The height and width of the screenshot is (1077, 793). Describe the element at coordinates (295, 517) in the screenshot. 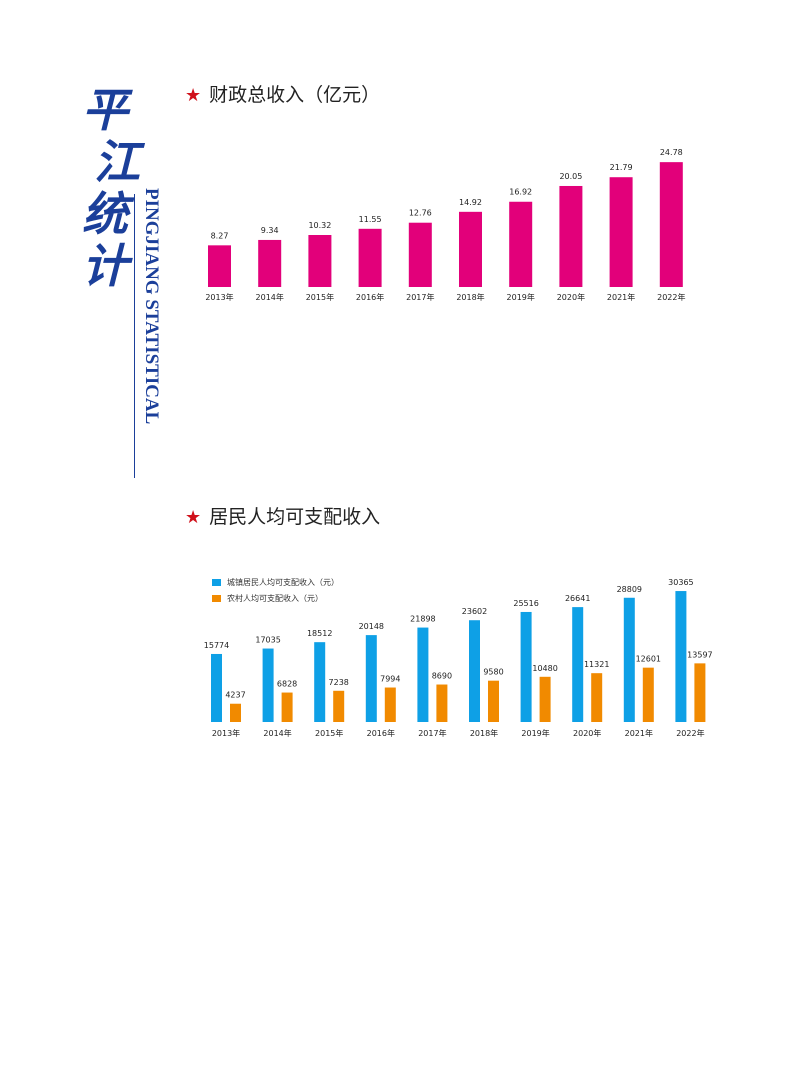

I see `income-chart-title: 居民人均可支配收入` at that location.